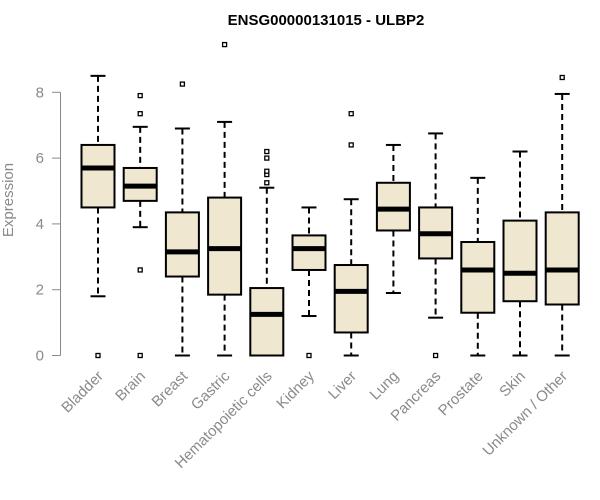  What do you see at coordinates (8, 200) in the screenshot?
I see `y-axis-label: Expression` at bounding box center [8, 200].